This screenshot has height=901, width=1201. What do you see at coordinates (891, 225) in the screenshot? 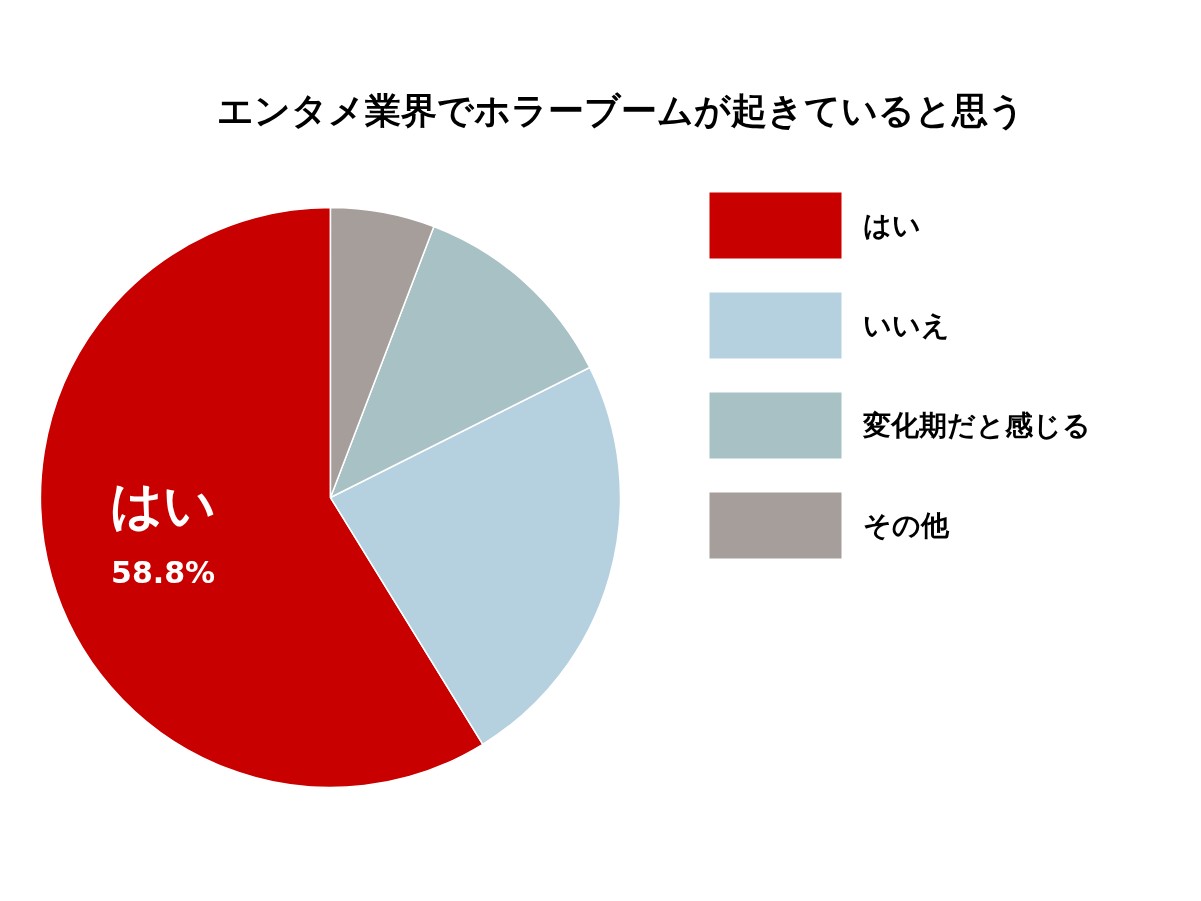
I see `legend-label: はい` at bounding box center [891, 225].